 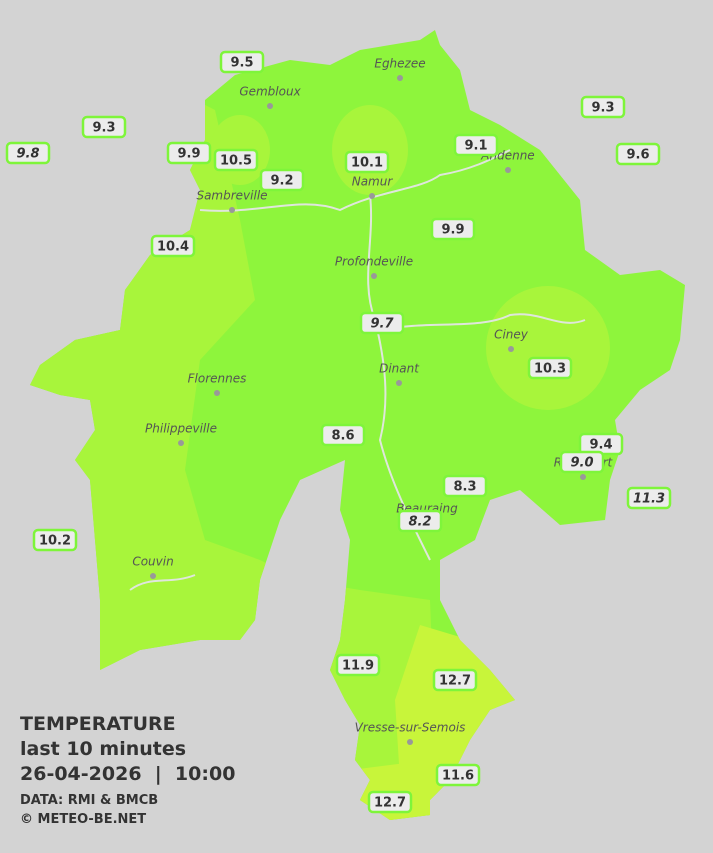 I want to click on legend-period: last 10 minutes, so click(x=103, y=749).